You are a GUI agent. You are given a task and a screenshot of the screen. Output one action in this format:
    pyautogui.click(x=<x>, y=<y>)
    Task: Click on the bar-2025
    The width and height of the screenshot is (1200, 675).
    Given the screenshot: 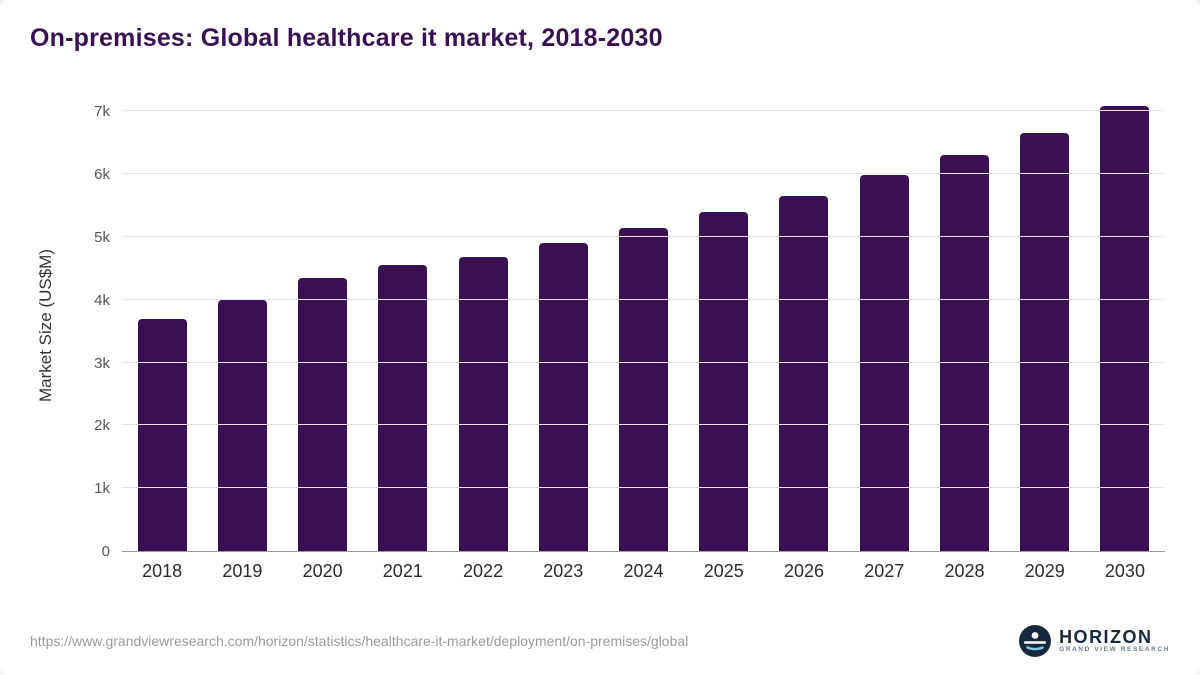 What is the action you would take?
    pyautogui.click(x=724, y=381)
    